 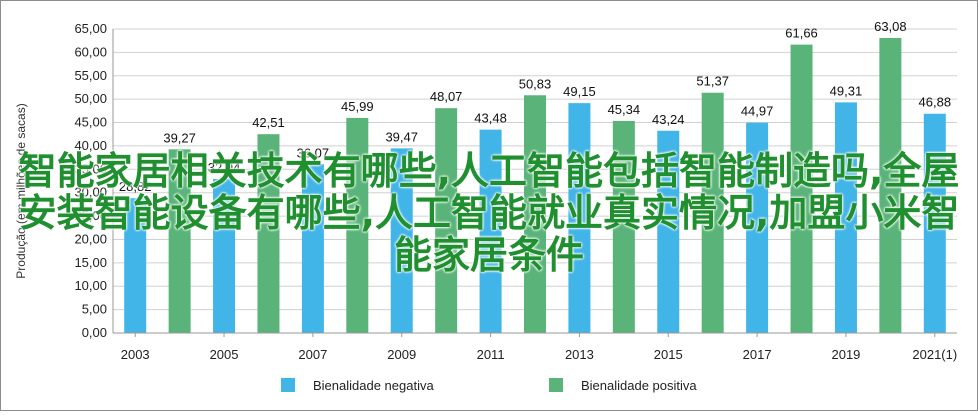 What do you see at coordinates (934, 354) in the screenshot?
I see `x-tick-label: 2021(1)` at bounding box center [934, 354].